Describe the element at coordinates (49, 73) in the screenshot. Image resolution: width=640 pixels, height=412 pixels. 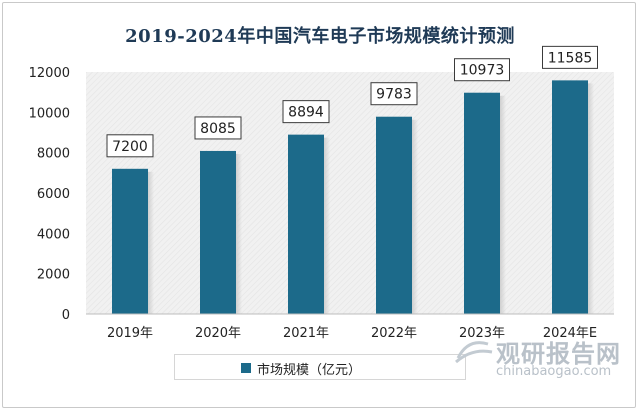
I see `y-tick-label: 12000` at that location.